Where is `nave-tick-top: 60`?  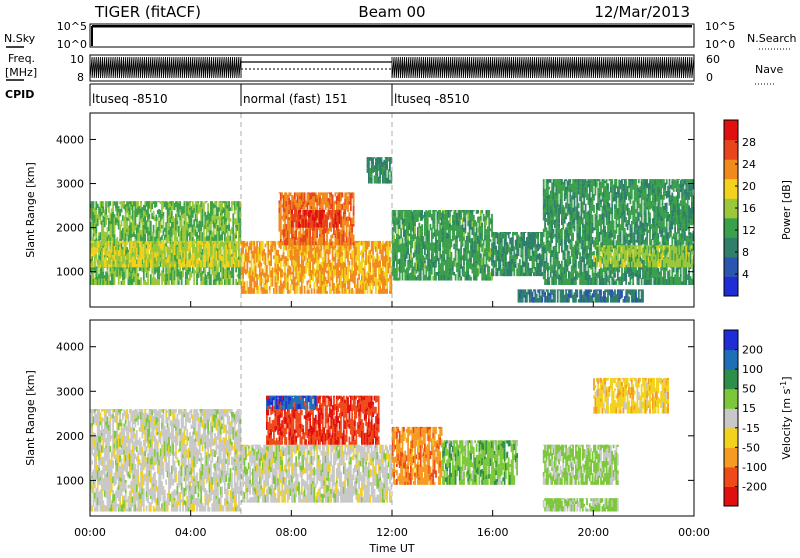 nave-tick-top: 60 is located at coordinates (713, 59).